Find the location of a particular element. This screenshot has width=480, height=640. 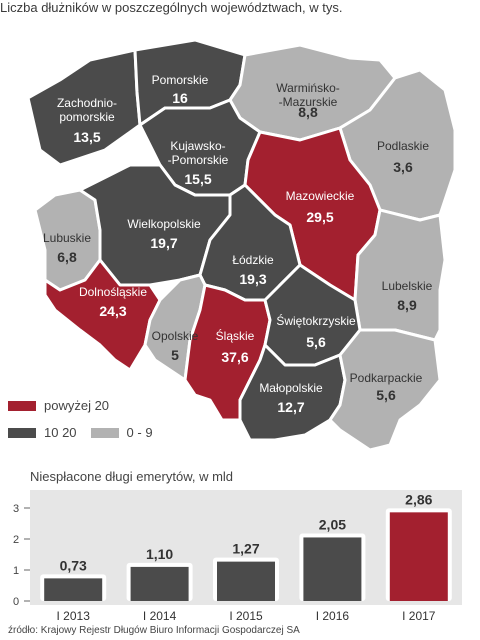

y-tick-label: 1 is located at coordinates (16, 571).